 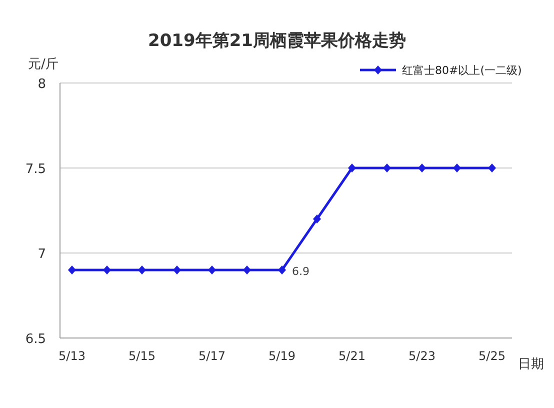 I want to click on legend-label: 红富士80#以上(一二级), so click(x=462, y=70).